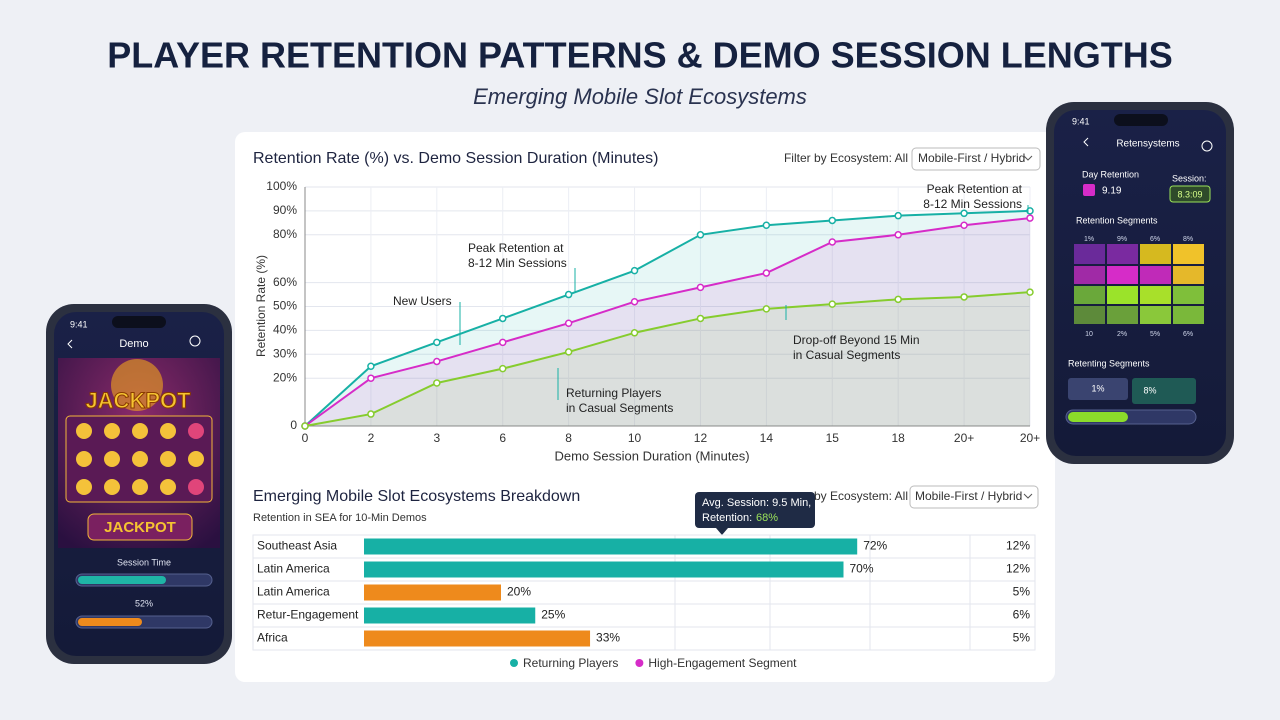 This screenshot has height=720, width=1280. What do you see at coordinates (635, 438) in the screenshot?
I see `x-tick-label: 10` at bounding box center [635, 438].